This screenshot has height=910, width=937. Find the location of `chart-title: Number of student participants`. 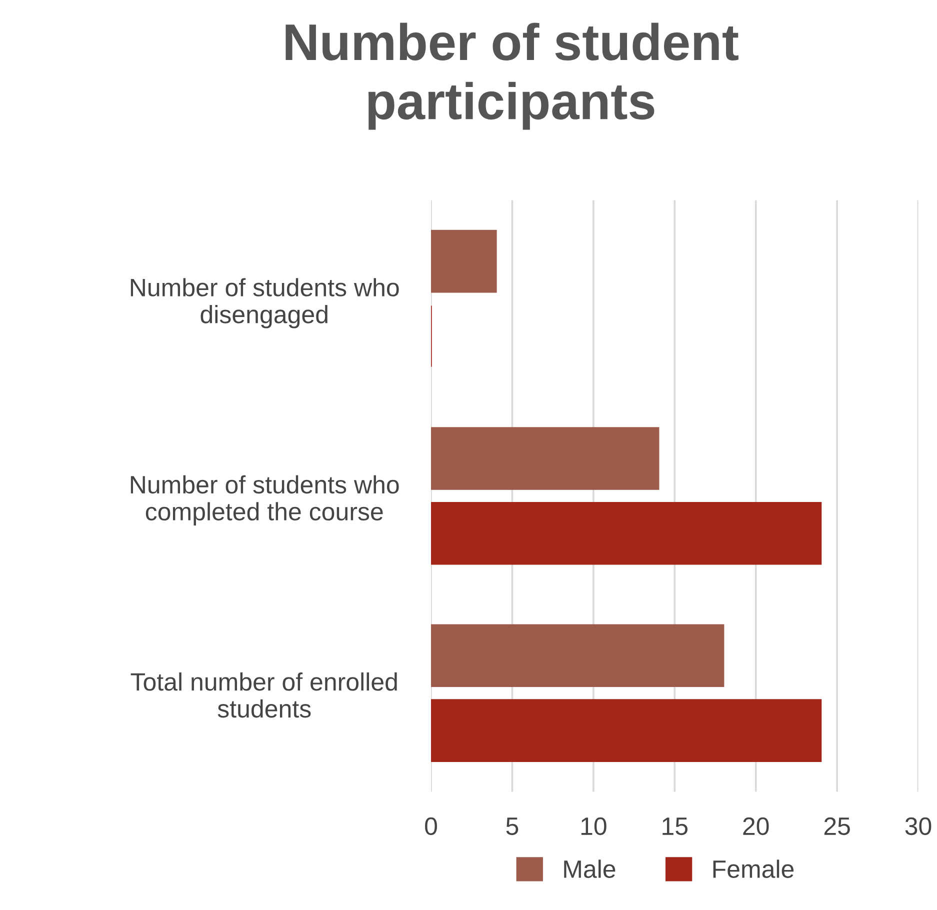

chart-title: Number of student participants is located at coordinates (512, 76).